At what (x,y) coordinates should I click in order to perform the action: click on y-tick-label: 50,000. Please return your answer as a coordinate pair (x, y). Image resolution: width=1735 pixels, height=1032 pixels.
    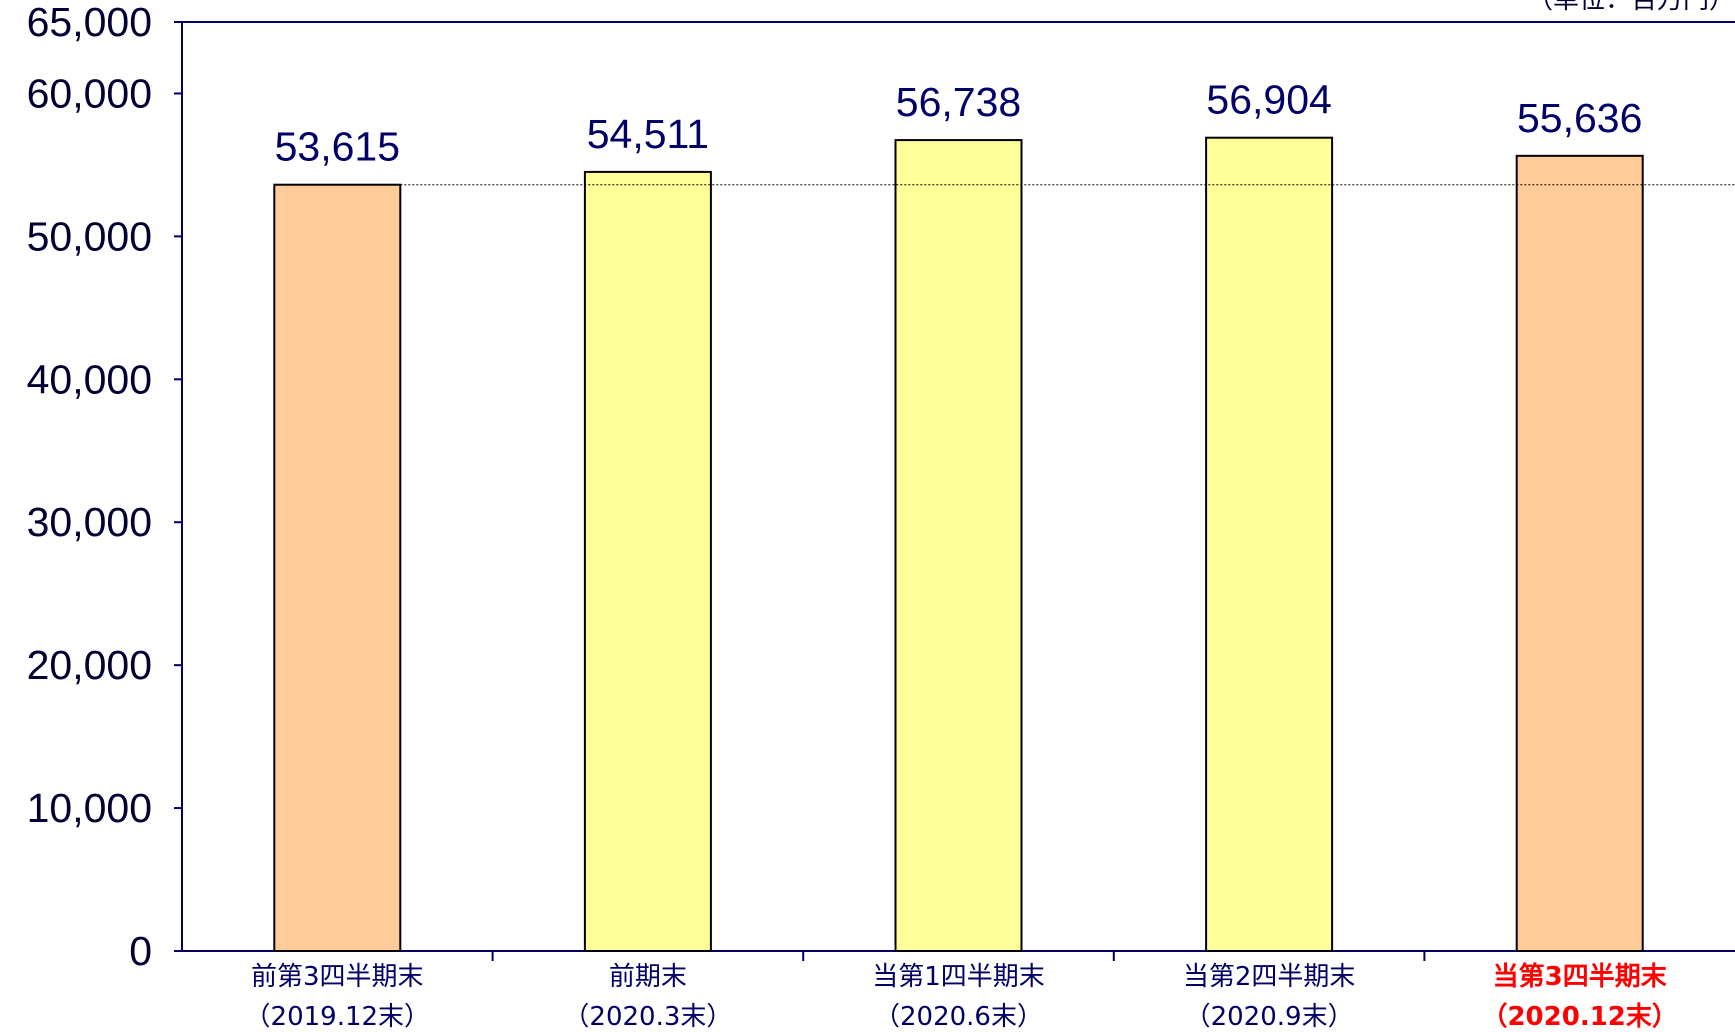
    Looking at the image, I should click on (89, 236).